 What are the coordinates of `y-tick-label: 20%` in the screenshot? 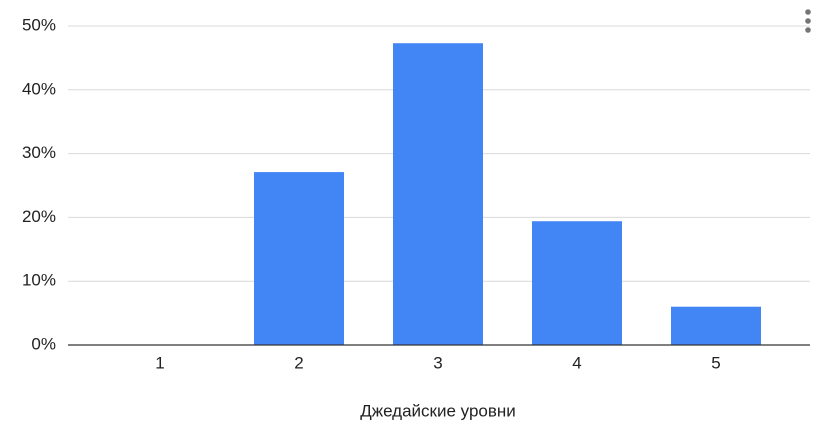 It's located at (39, 216).